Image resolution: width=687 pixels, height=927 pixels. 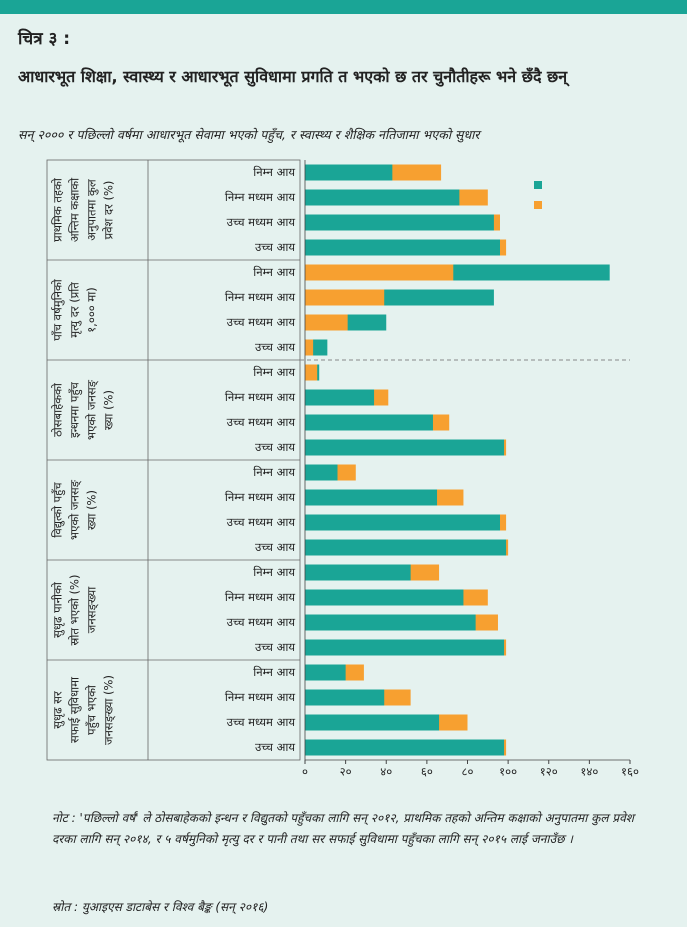 What do you see at coordinates (386, 772) in the screenshot?
I see `x-tick-label: ४०` at bounding box center [386, 772].